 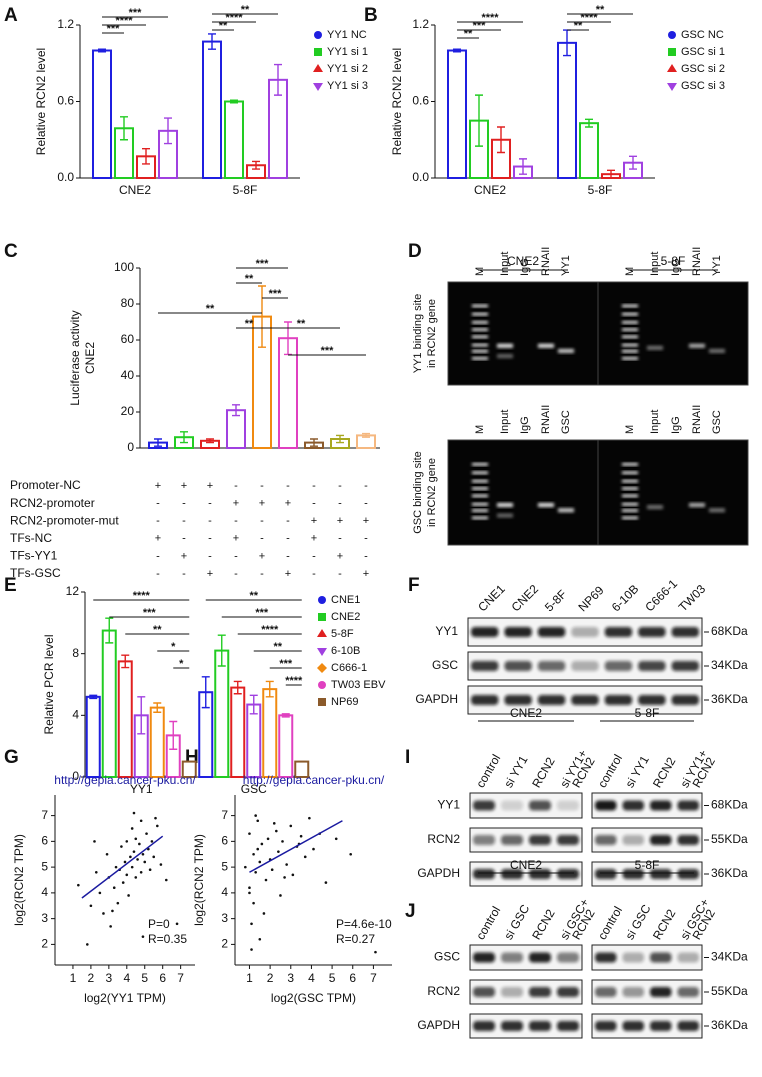 What do you see at coordinates (420, 101) in the screenshot?
I see `y-tick-label: 0.6` at bounding box center [420, 101].